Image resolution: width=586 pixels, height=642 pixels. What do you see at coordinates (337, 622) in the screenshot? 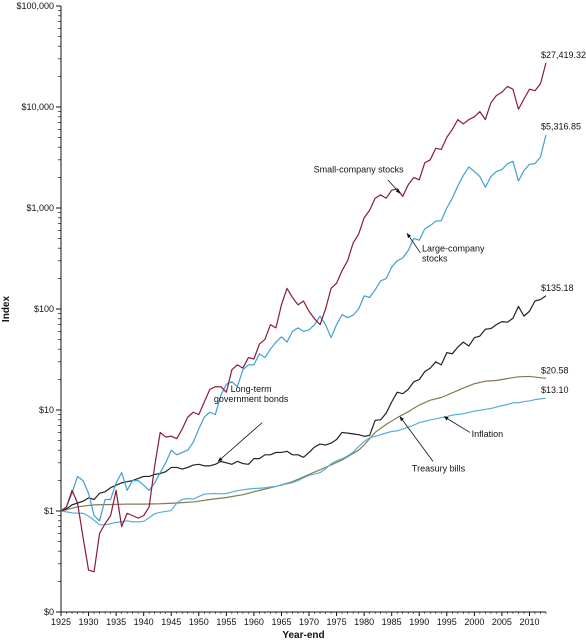
I see `x-tick-label: 1975` at bounding box center [337, 622].